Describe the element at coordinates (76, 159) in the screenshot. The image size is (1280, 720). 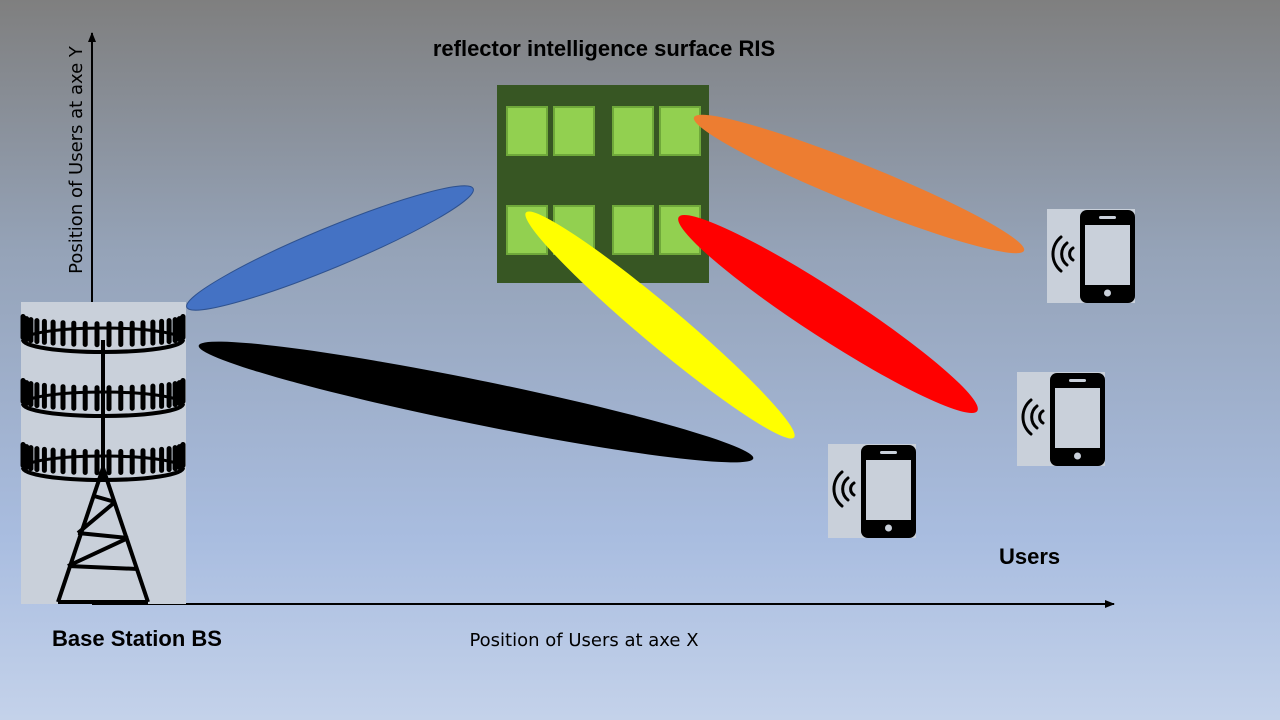
I see `y-axis-label: Position of Users at axe Y` at that location.